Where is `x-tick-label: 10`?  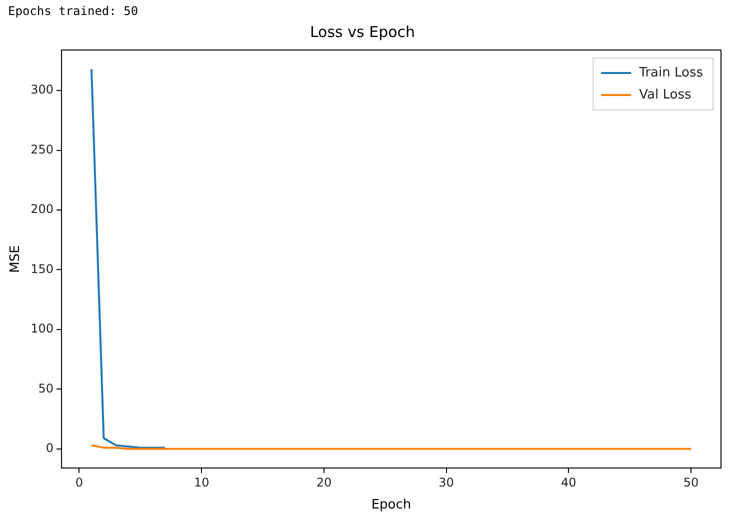
x-tick-label: 10 is located at coordinates (202, 482).